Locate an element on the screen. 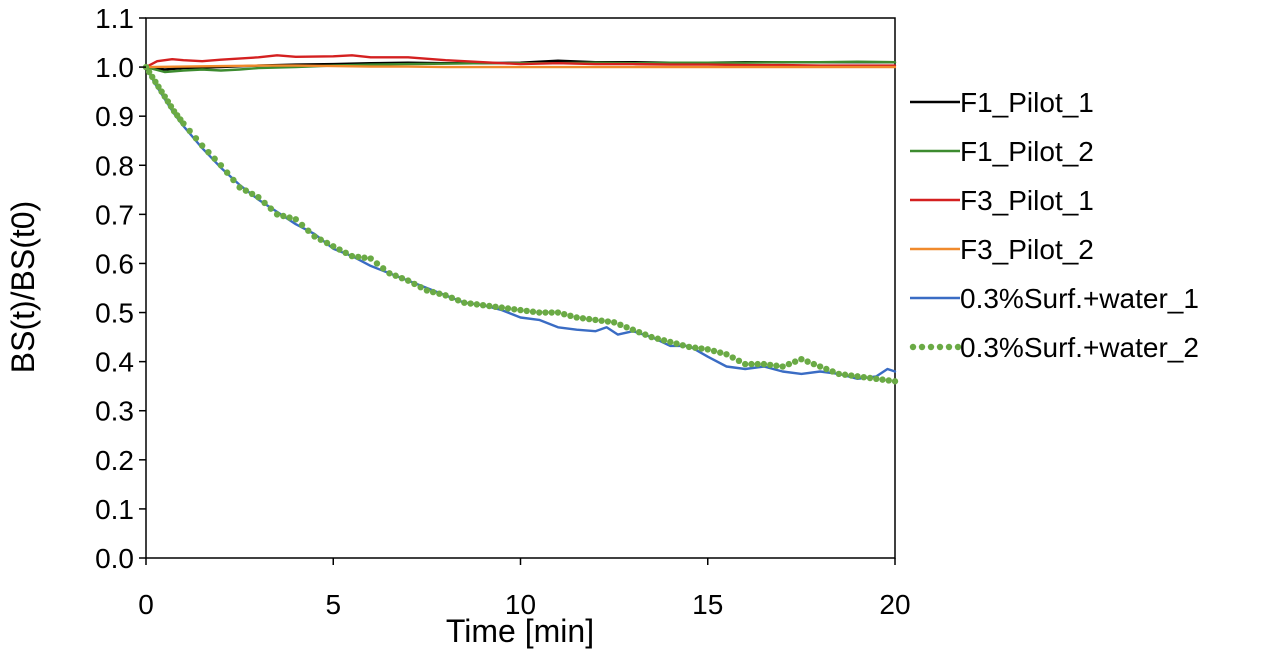  y-tick-label: 0.4 is located at coordinates (114, 362).